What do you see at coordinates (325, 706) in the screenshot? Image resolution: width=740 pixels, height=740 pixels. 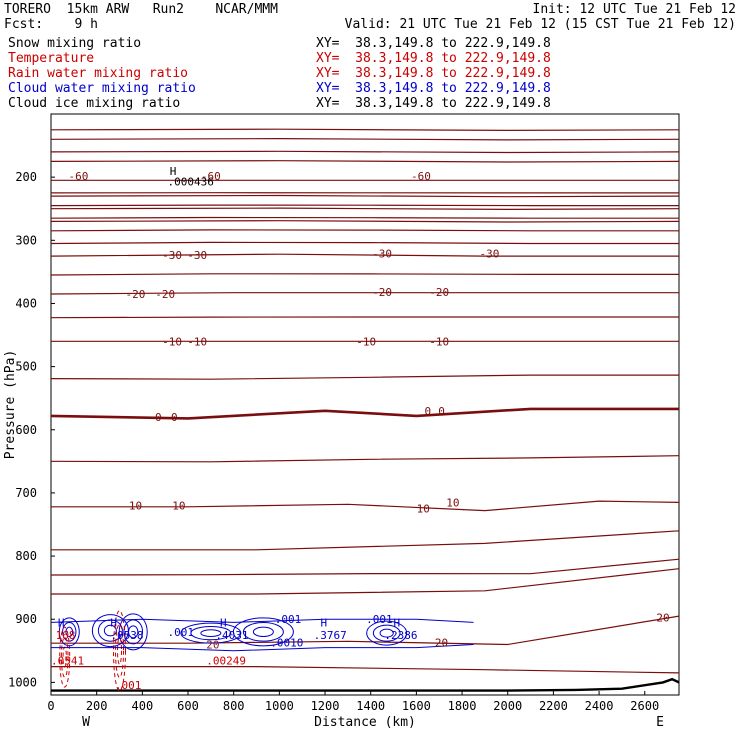 I see `x-tick-label: 1200` at bounding box center [325, 706].